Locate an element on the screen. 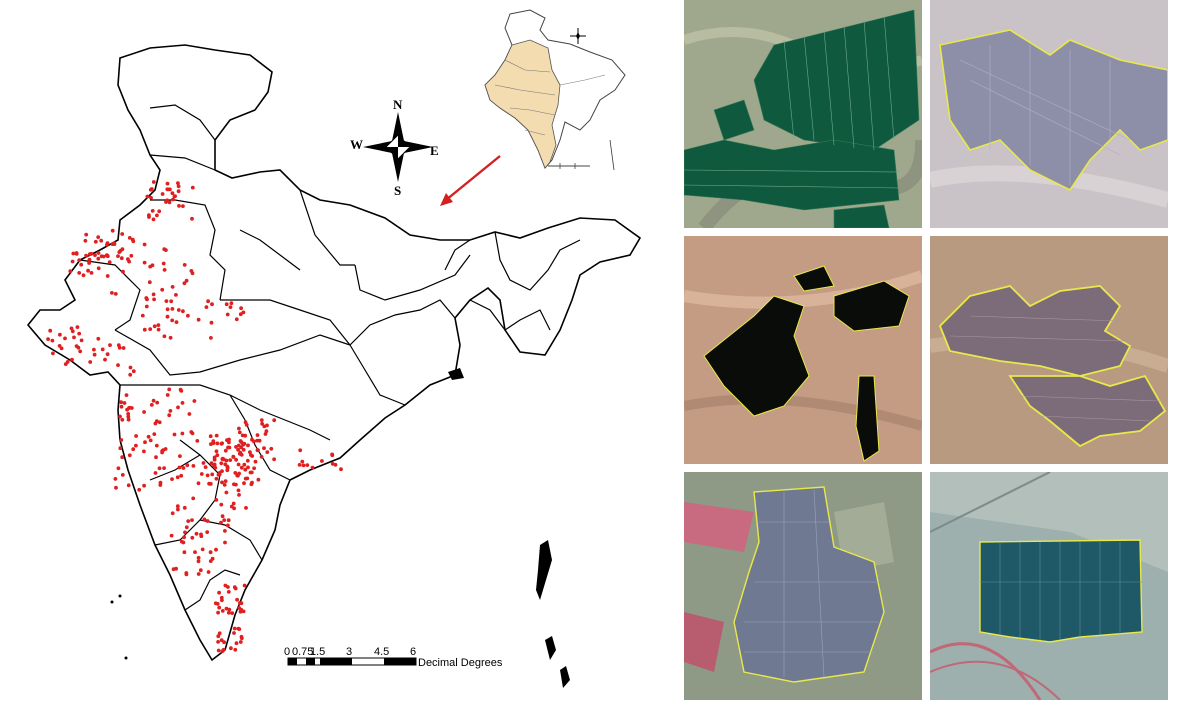 Image resolution: width=1179 pixels, height=707 pixels. locator-arrow is located at coordinates (470, 180).